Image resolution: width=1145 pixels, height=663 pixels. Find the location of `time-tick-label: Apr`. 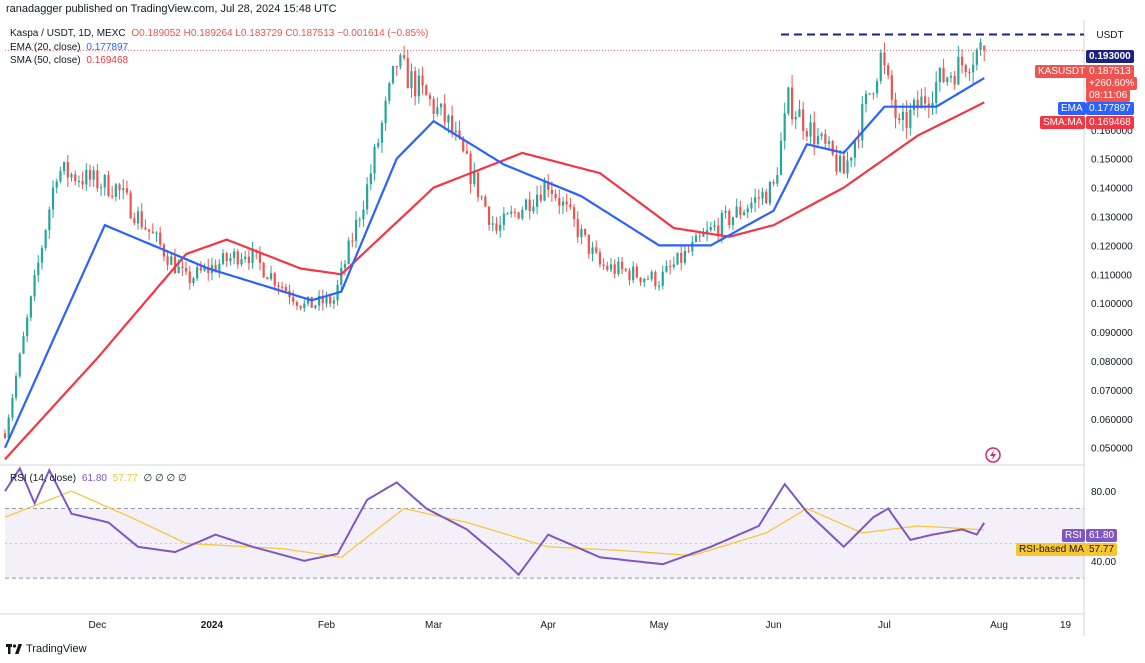

time-tick-label: Apr is located at coordinates (548, 625).